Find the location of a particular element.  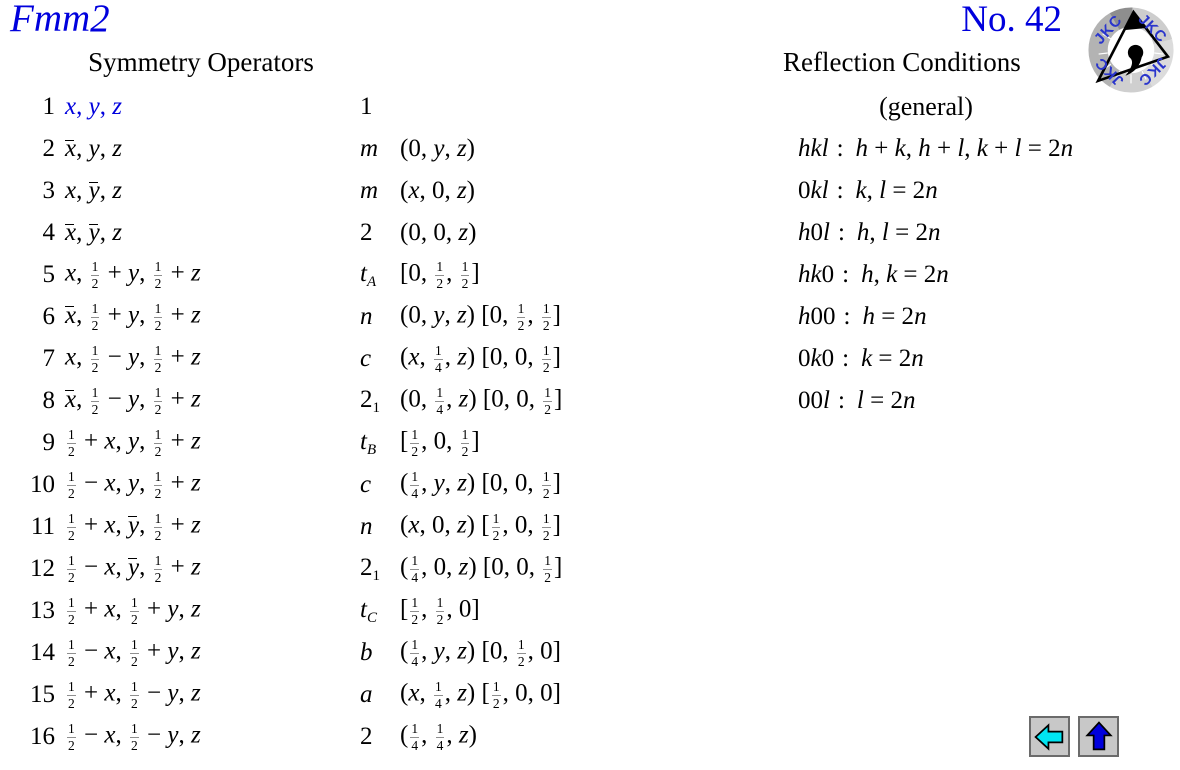

reflection-condition: h, l = 2n is located at coordinates (898, 232).